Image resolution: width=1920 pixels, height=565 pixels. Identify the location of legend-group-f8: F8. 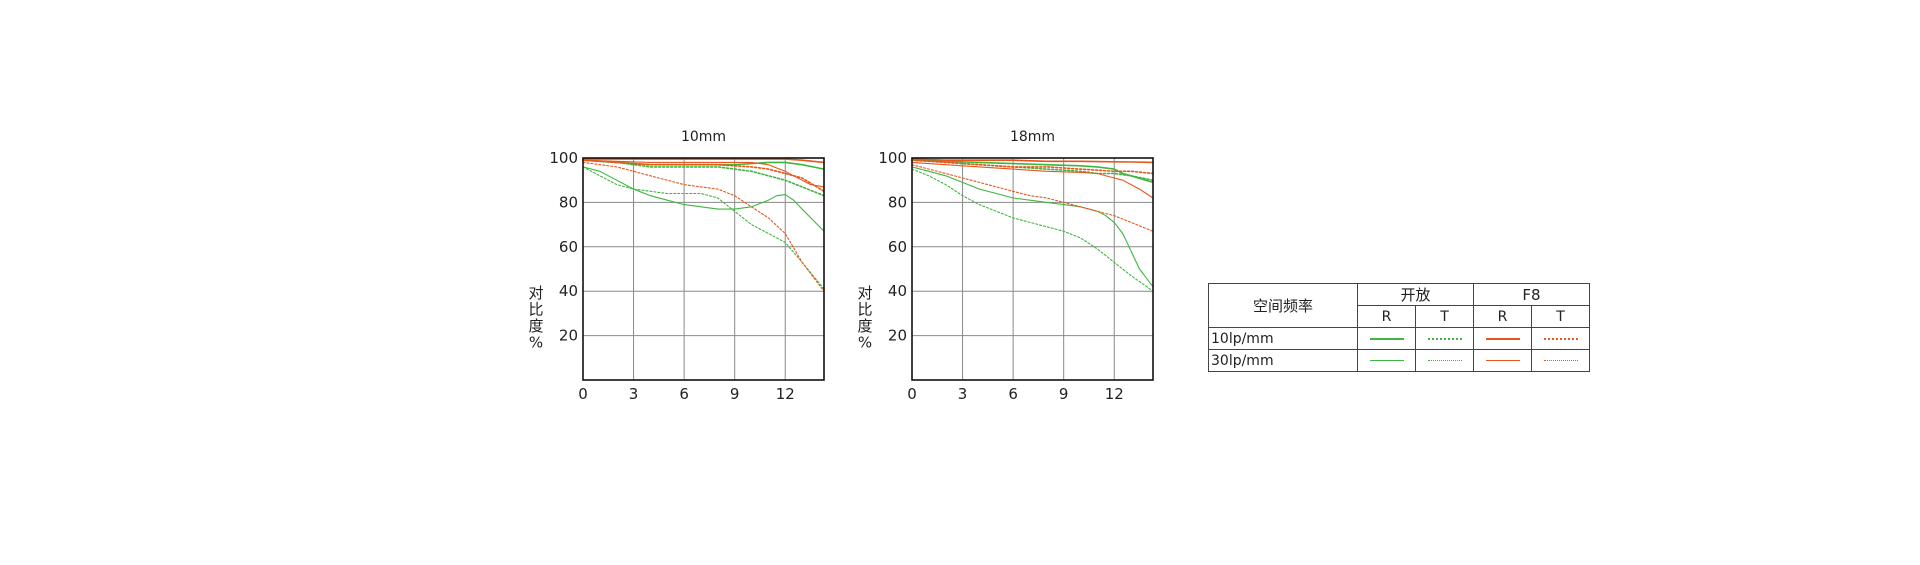
(1531, 294).